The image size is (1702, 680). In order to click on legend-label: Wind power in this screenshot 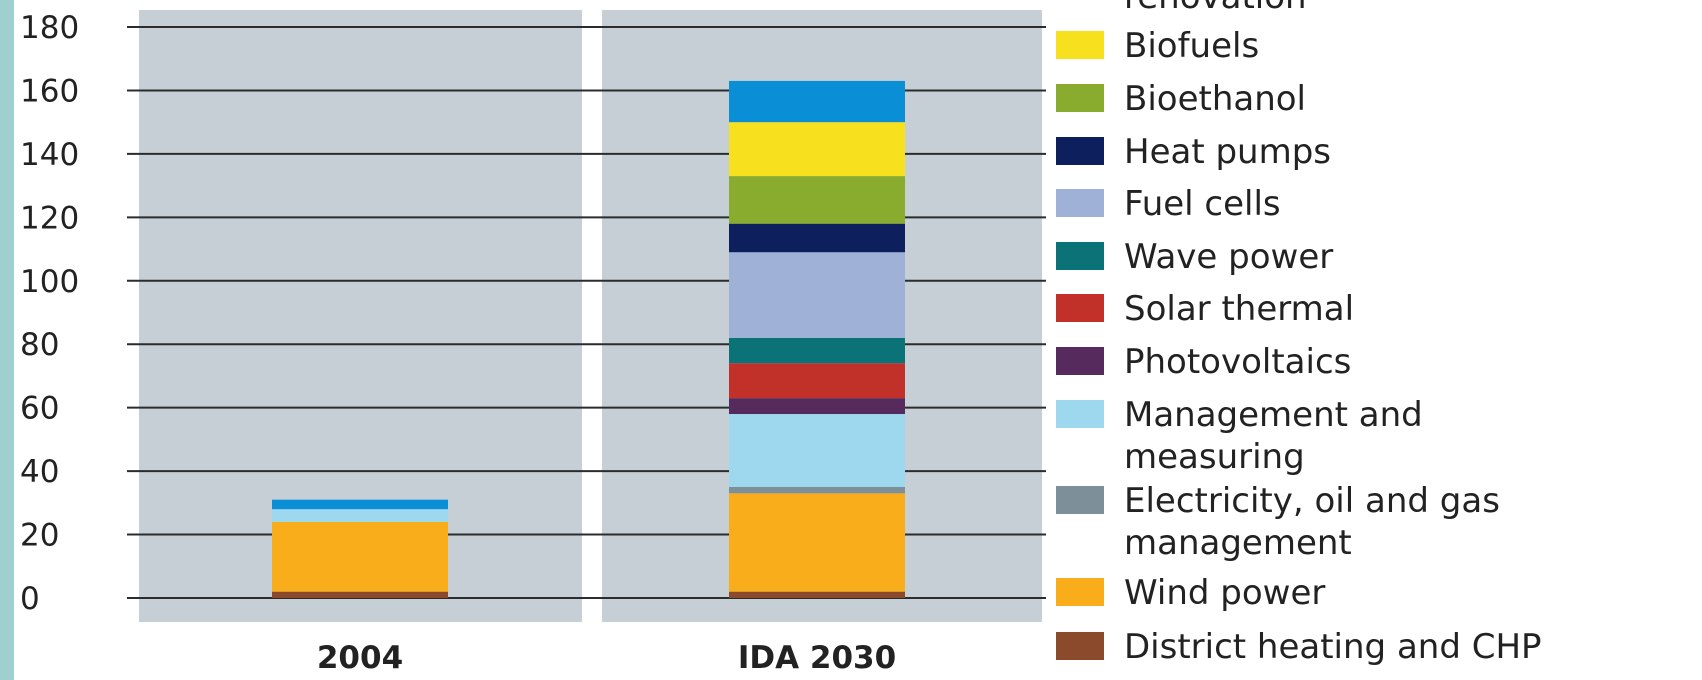, I will do `click(1224, 593)`.